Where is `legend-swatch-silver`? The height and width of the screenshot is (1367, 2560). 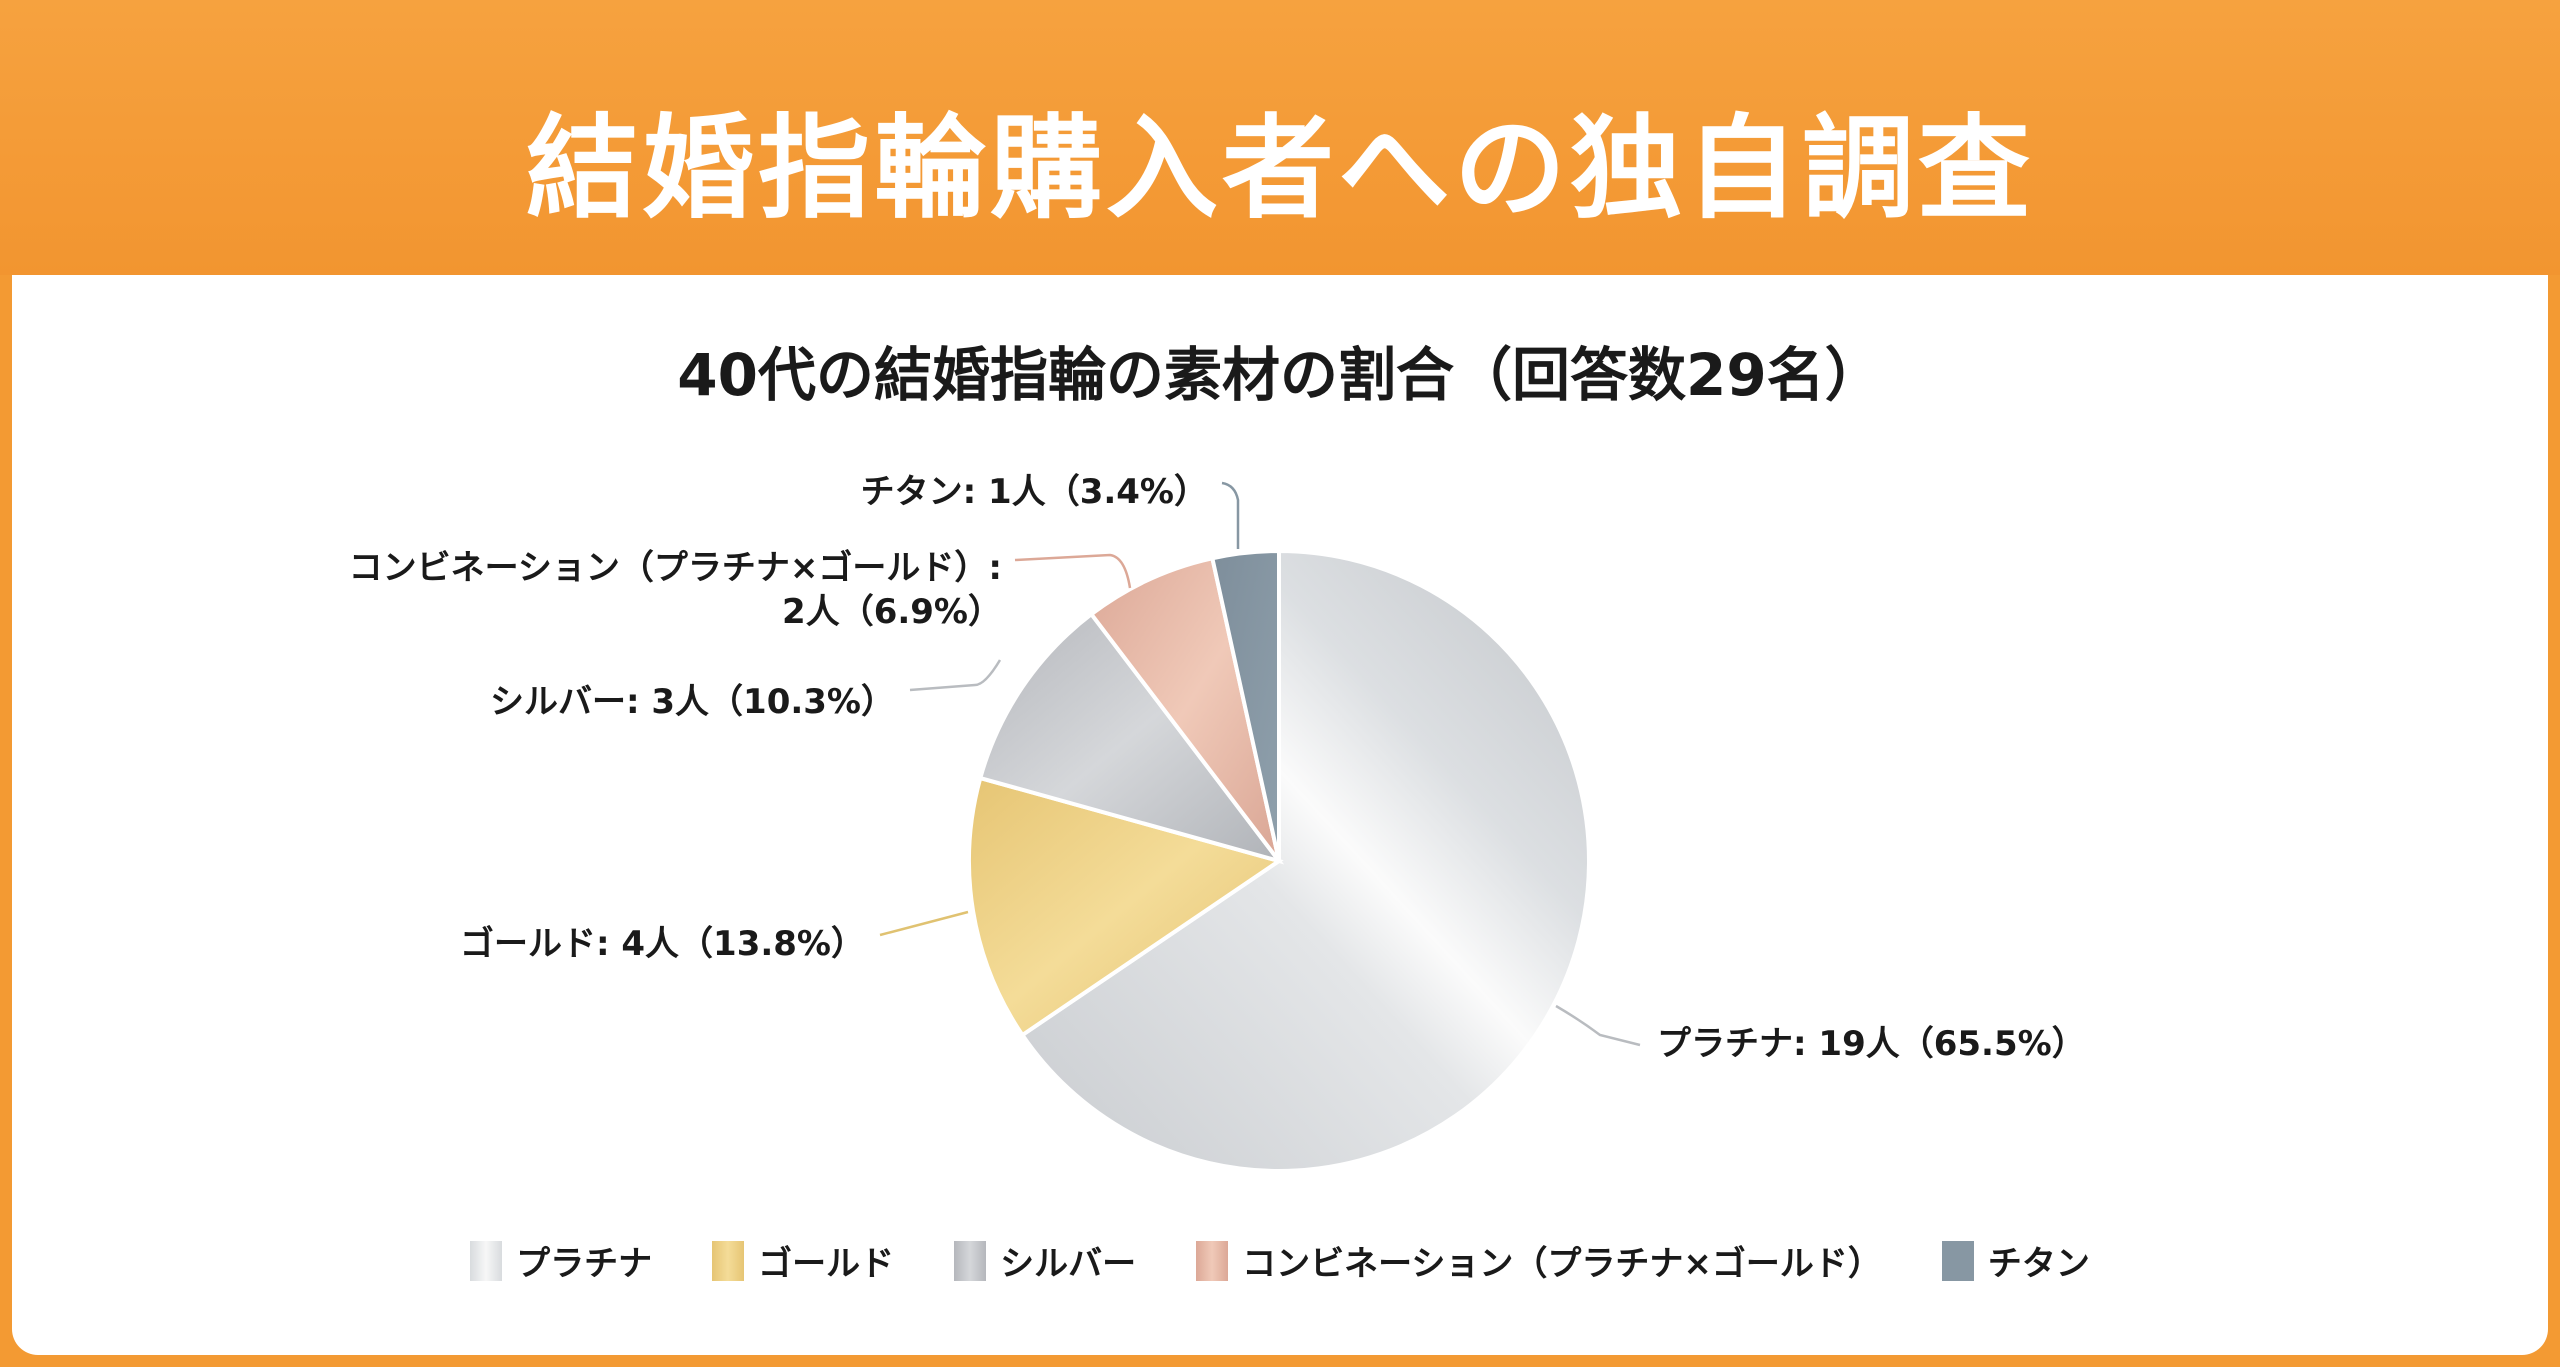 legend-swatch-silver is located at coordinates (970, 1260).